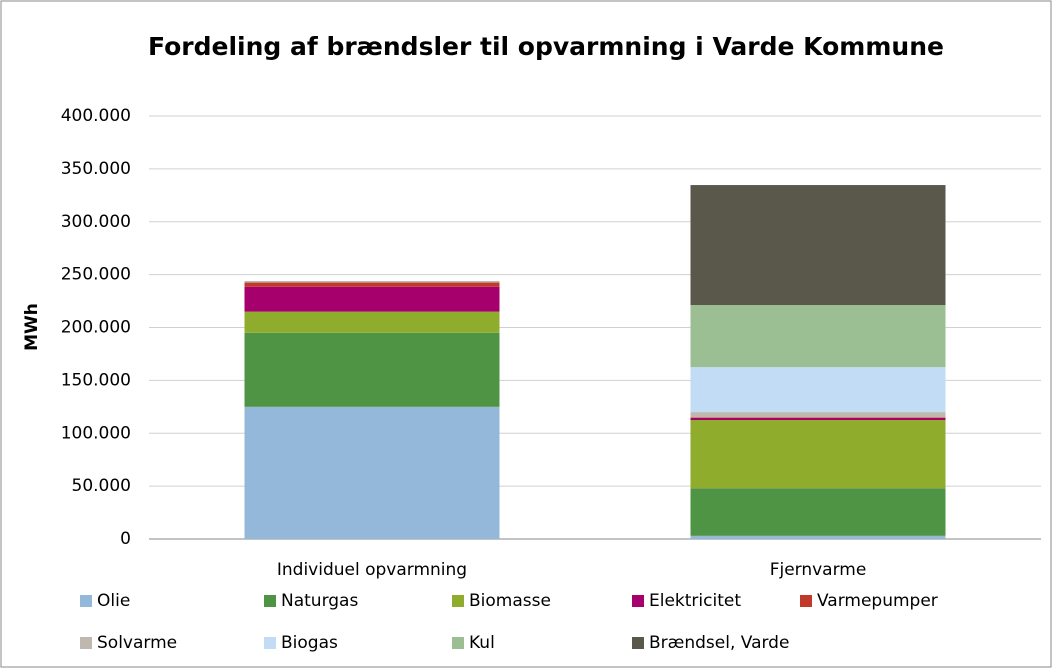 This screenshot has height=668, width=1052. I want to click on legend-label: Biogas, so click(309, 643).